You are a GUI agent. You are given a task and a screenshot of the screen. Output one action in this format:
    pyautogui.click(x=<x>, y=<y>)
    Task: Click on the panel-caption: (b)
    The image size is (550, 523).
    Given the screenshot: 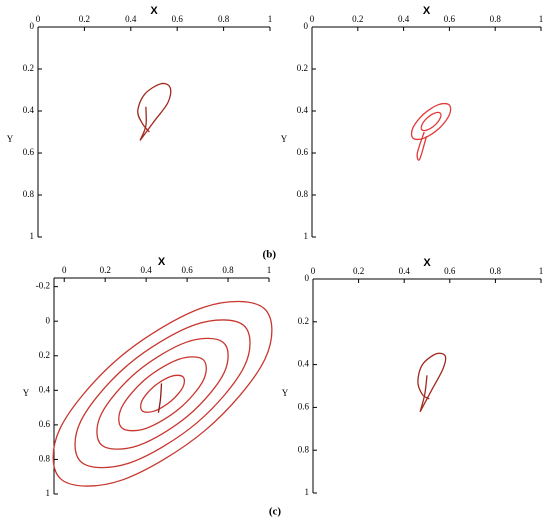 What is the action you would take?
    pyautogui.click(x=270, y=255)
    